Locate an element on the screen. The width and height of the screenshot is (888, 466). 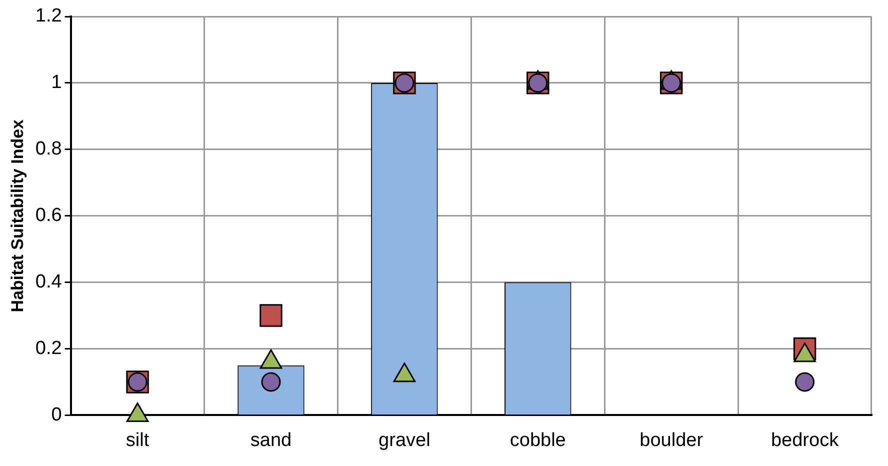
x-tick-label: gravel is located at coordinates (404, 440).